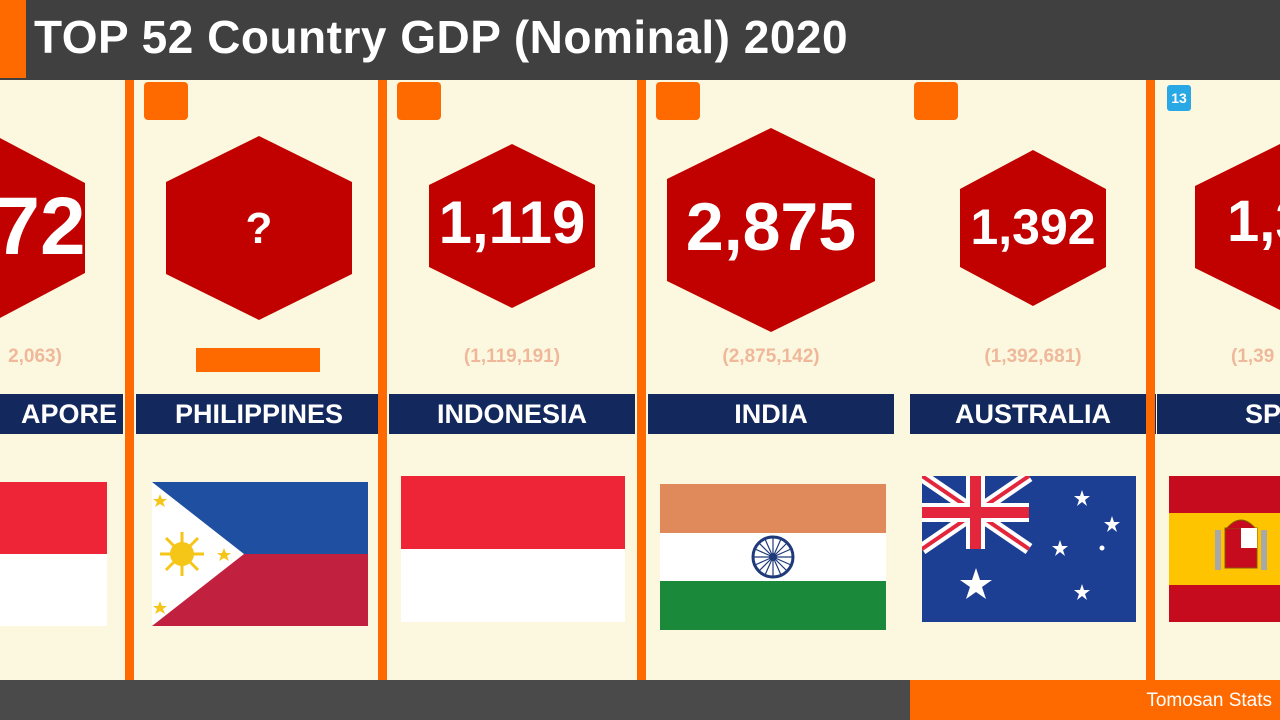  I want to click on spain-flag, so click(1224, 549).